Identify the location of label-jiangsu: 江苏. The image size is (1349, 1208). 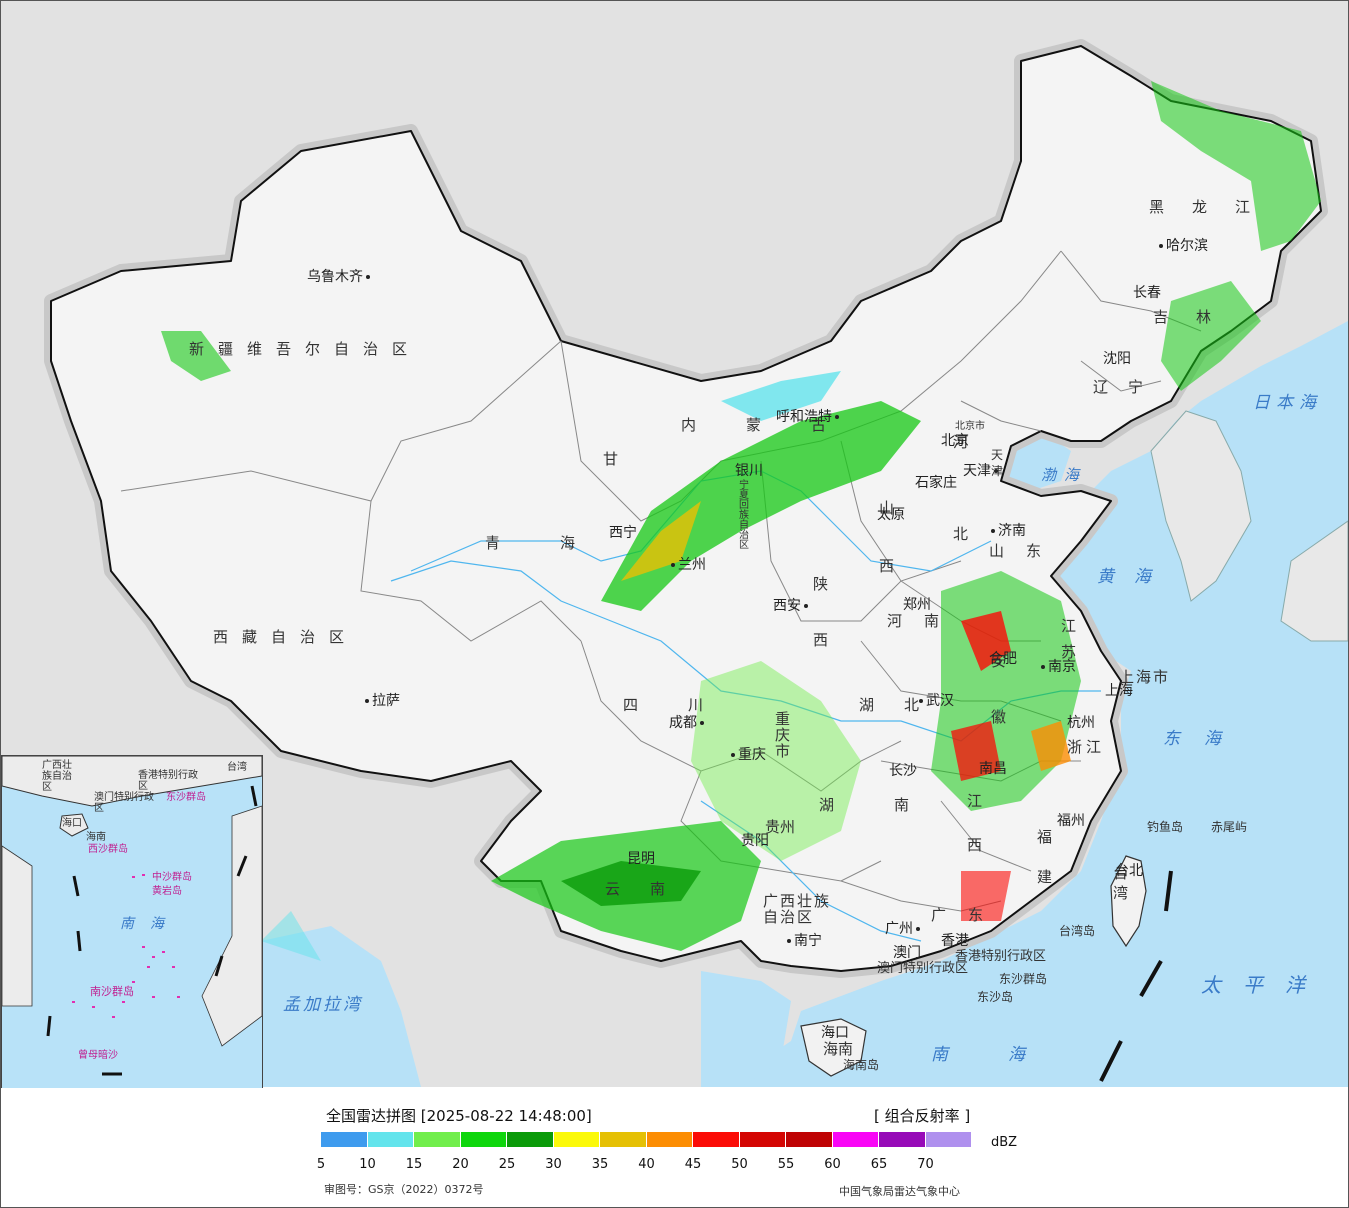
(1069, 639).